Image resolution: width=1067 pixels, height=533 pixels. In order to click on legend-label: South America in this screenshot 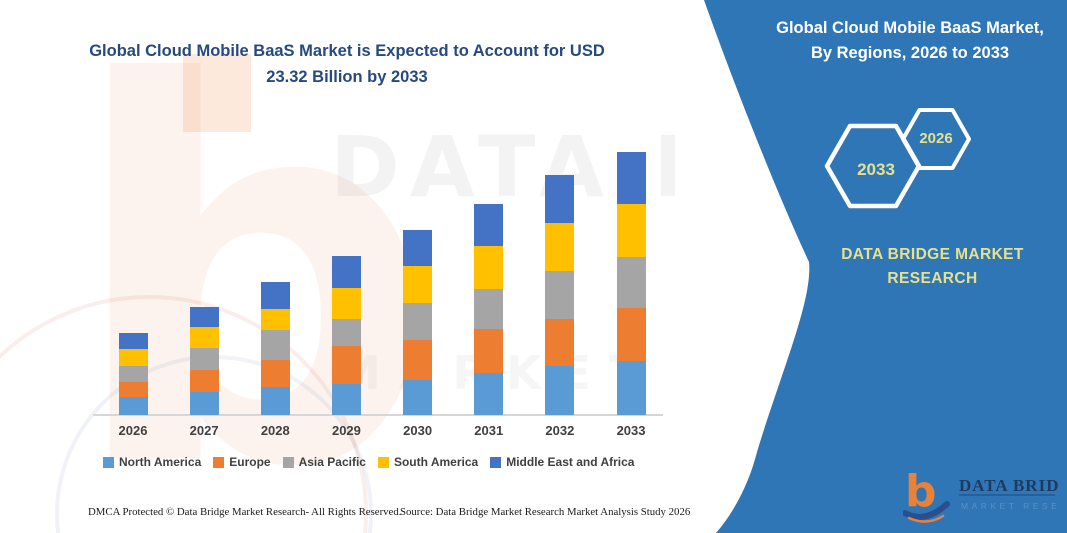, I will do `click(436, 462)`.